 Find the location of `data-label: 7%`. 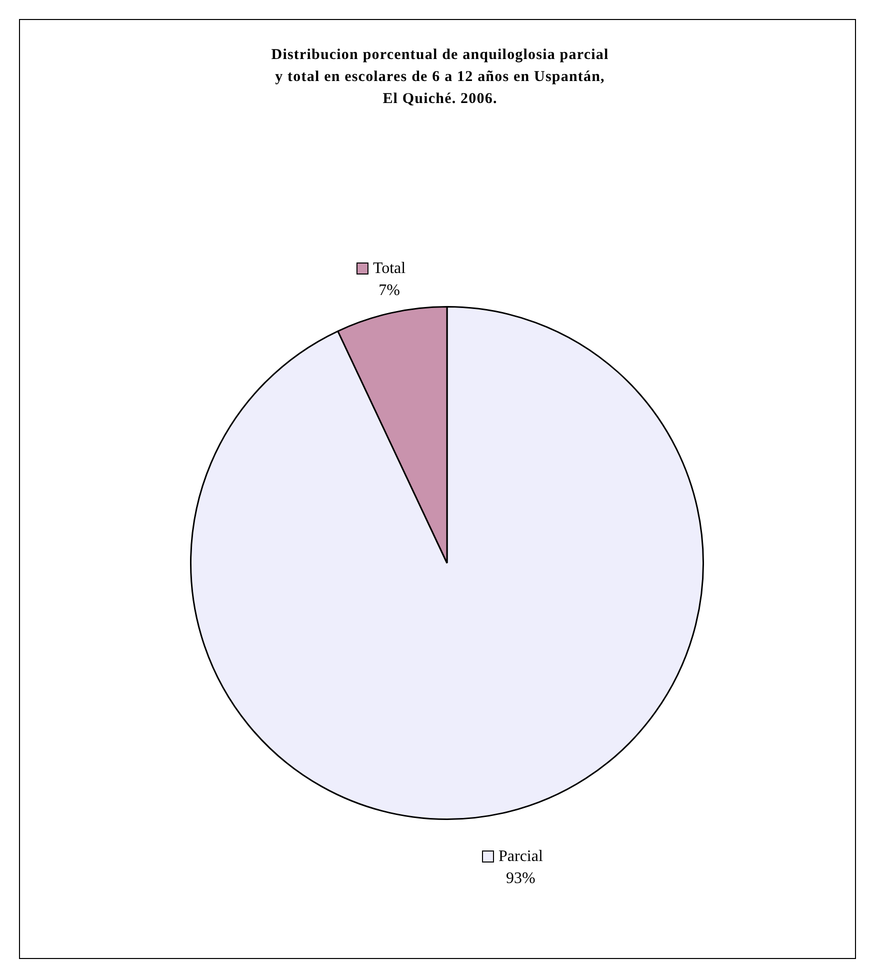

data-label: 7% is located at coordinates (389, 291).